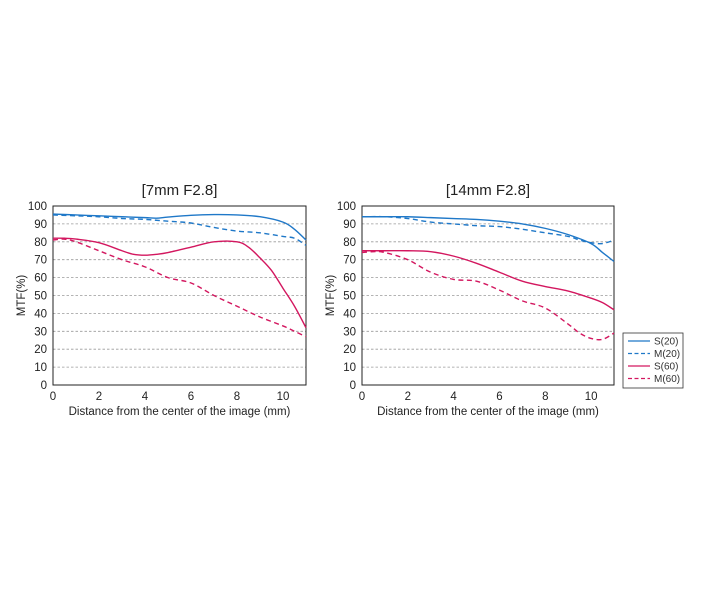 The height and width of the screenshot is (609, 720). Describe the element at coordinates (667, 379) in the screenshot. I see `legend-label-m-60: M(60)` at that location.